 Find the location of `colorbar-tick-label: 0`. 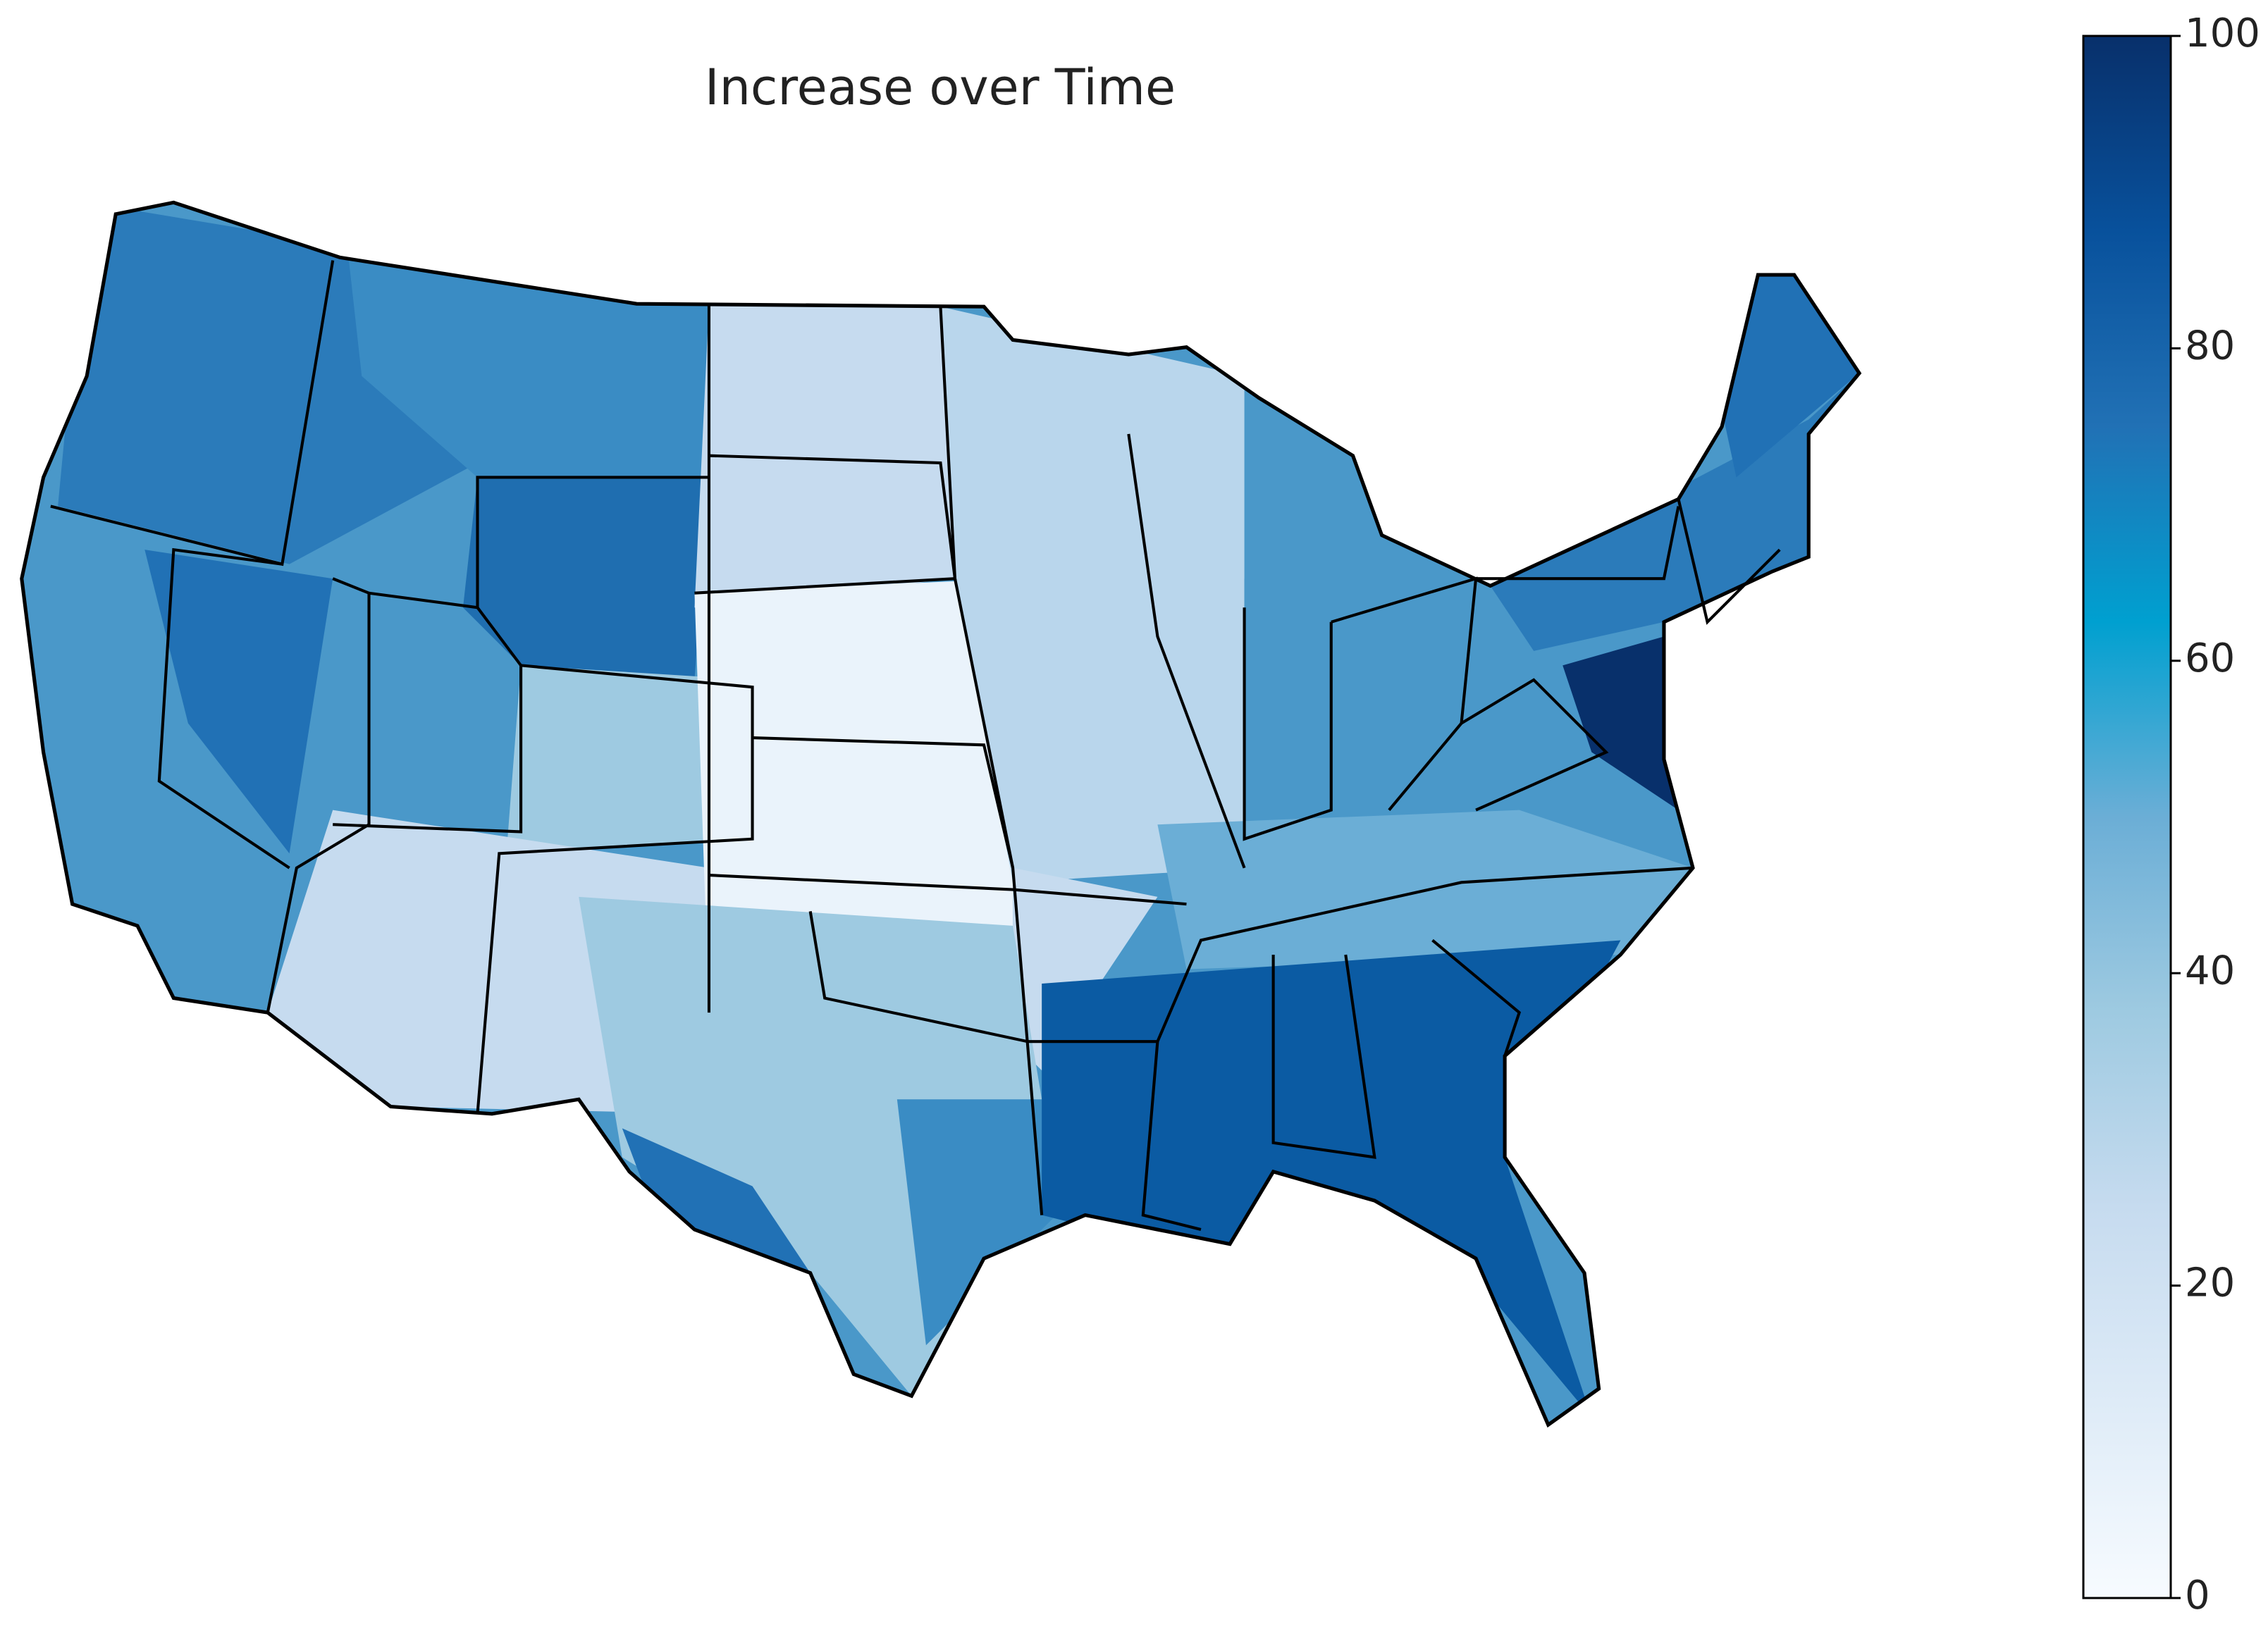

colorbar-tick-label: 0 is located at coordinates (2197, 1595).